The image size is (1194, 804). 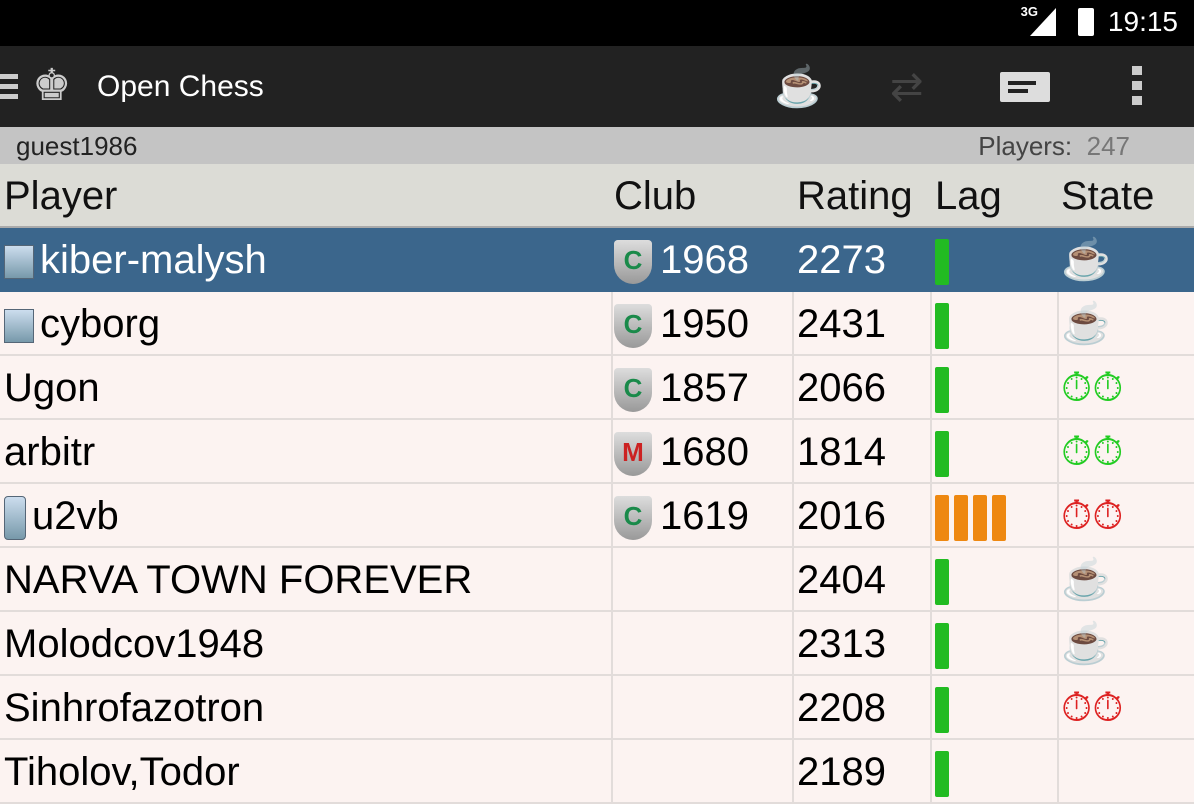 What do you see at coordinates (968, 196) in the screenshot?
I see `header-lag: Lag` at bounding box center [968, 196].